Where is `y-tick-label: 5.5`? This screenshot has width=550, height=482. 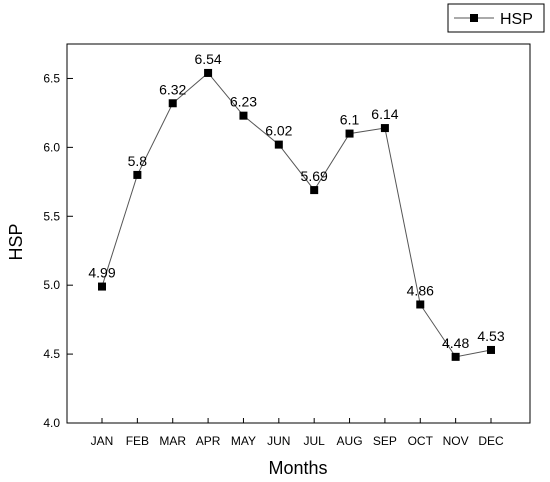 y-tick-label: 5.5 is located at coordinates (51, 216).